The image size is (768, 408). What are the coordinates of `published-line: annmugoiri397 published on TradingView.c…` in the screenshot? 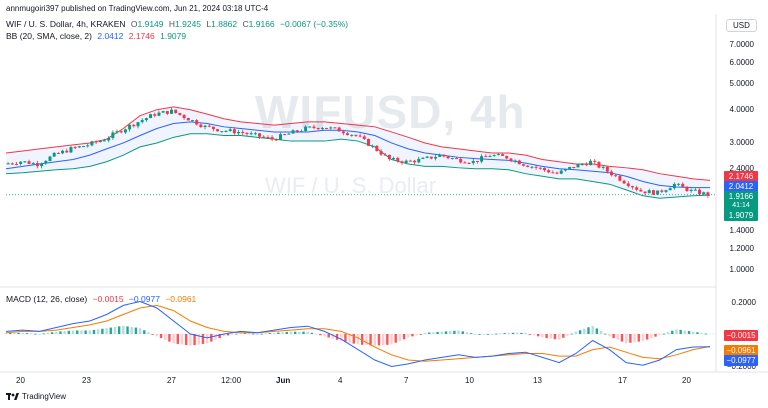 It's located at (137, 8).